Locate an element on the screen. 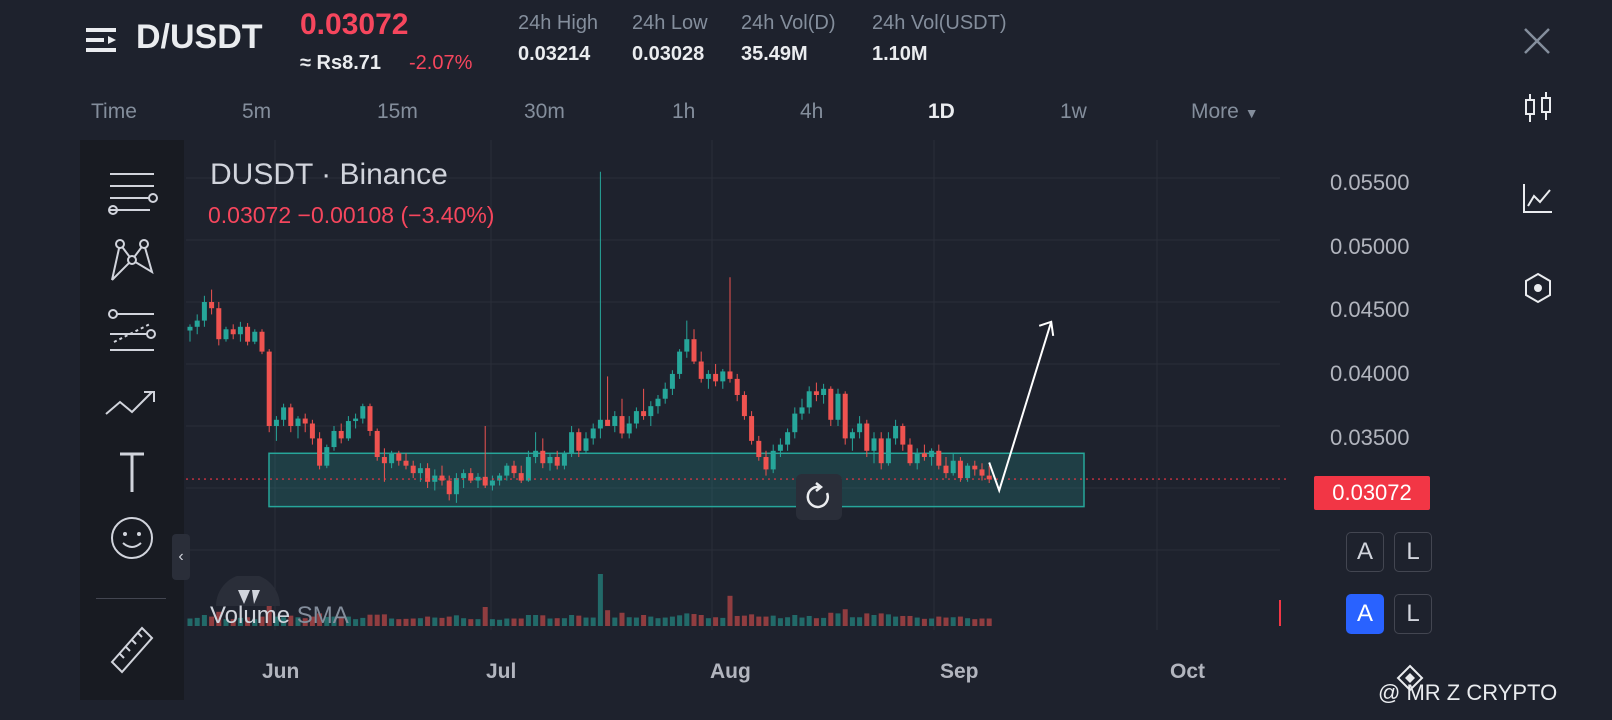 The image size is (1612, 720). drawing-toolbar is located at coordinates (132, 420).